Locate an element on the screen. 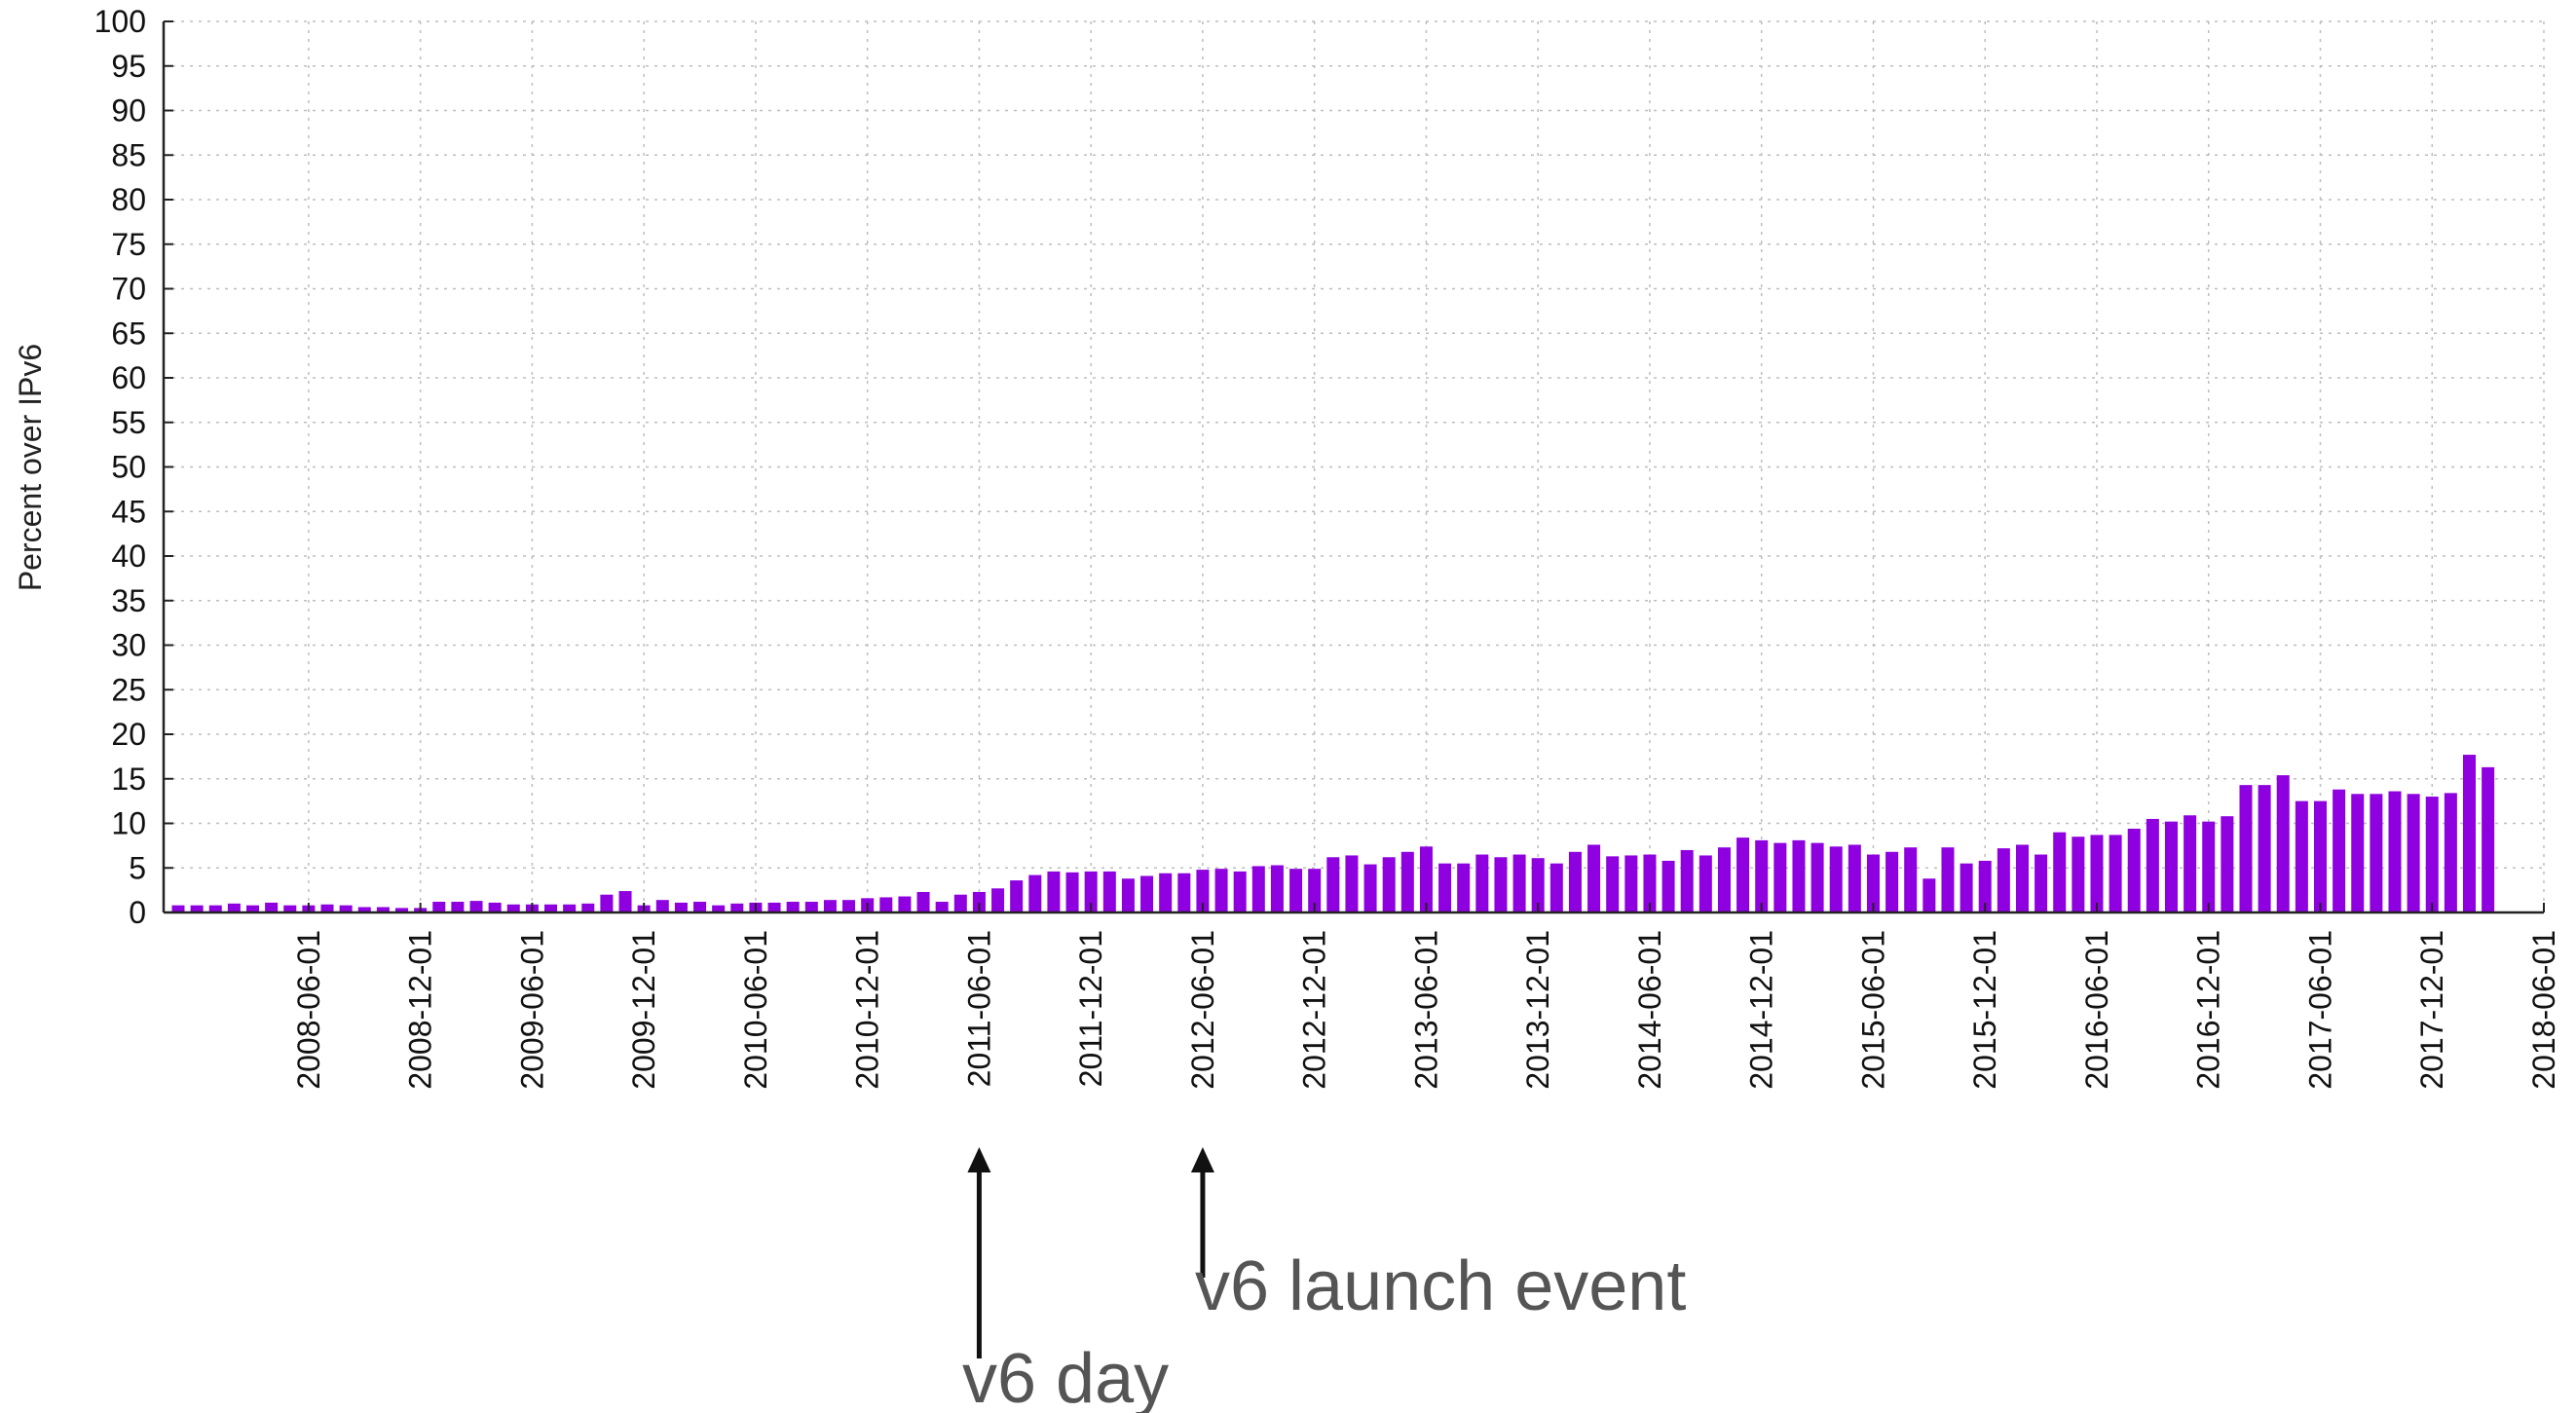 Image resolution: width=2576 pixels, height=1413 pixels. annotation-label: v6 day is located at coordinates (1065, 1376).